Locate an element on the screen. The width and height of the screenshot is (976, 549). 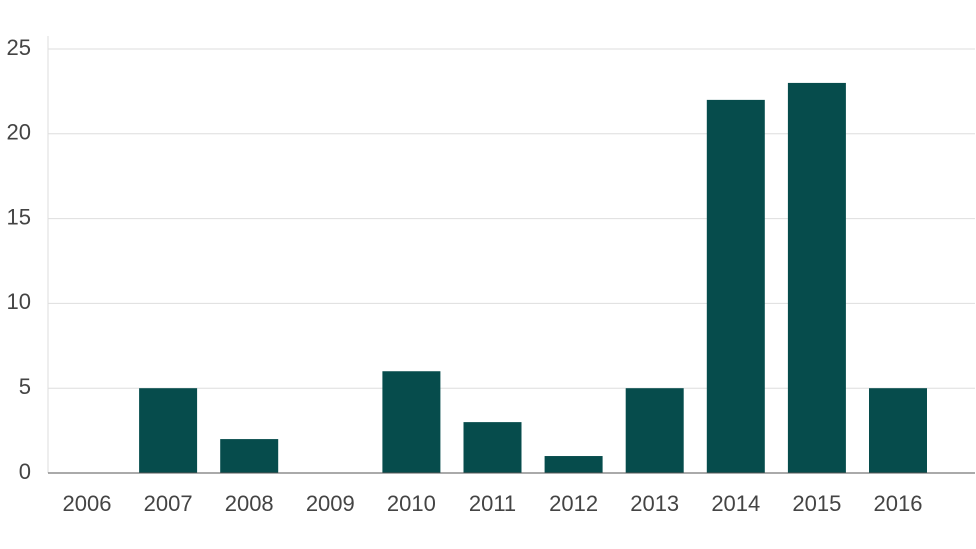
x-tick-label: 2011 is located at coordinates (492, 503).